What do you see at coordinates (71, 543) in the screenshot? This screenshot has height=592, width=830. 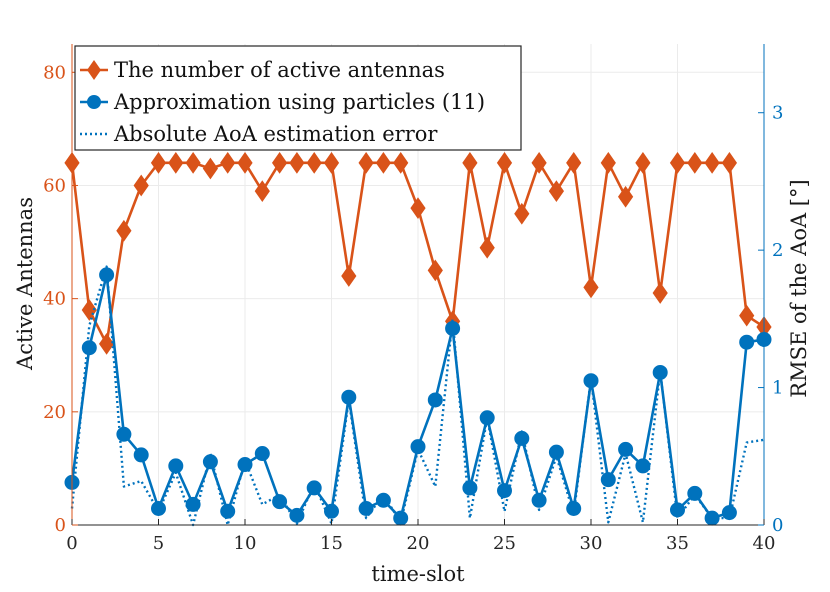 I see `x-tick-label: 0` at bounding box center [71, 543].